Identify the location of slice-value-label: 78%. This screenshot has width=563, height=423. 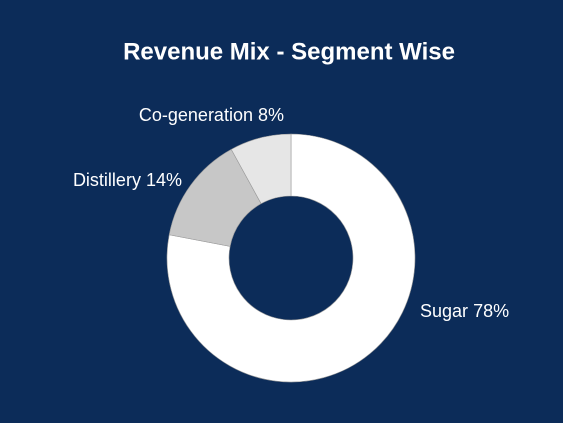
(491, 311).